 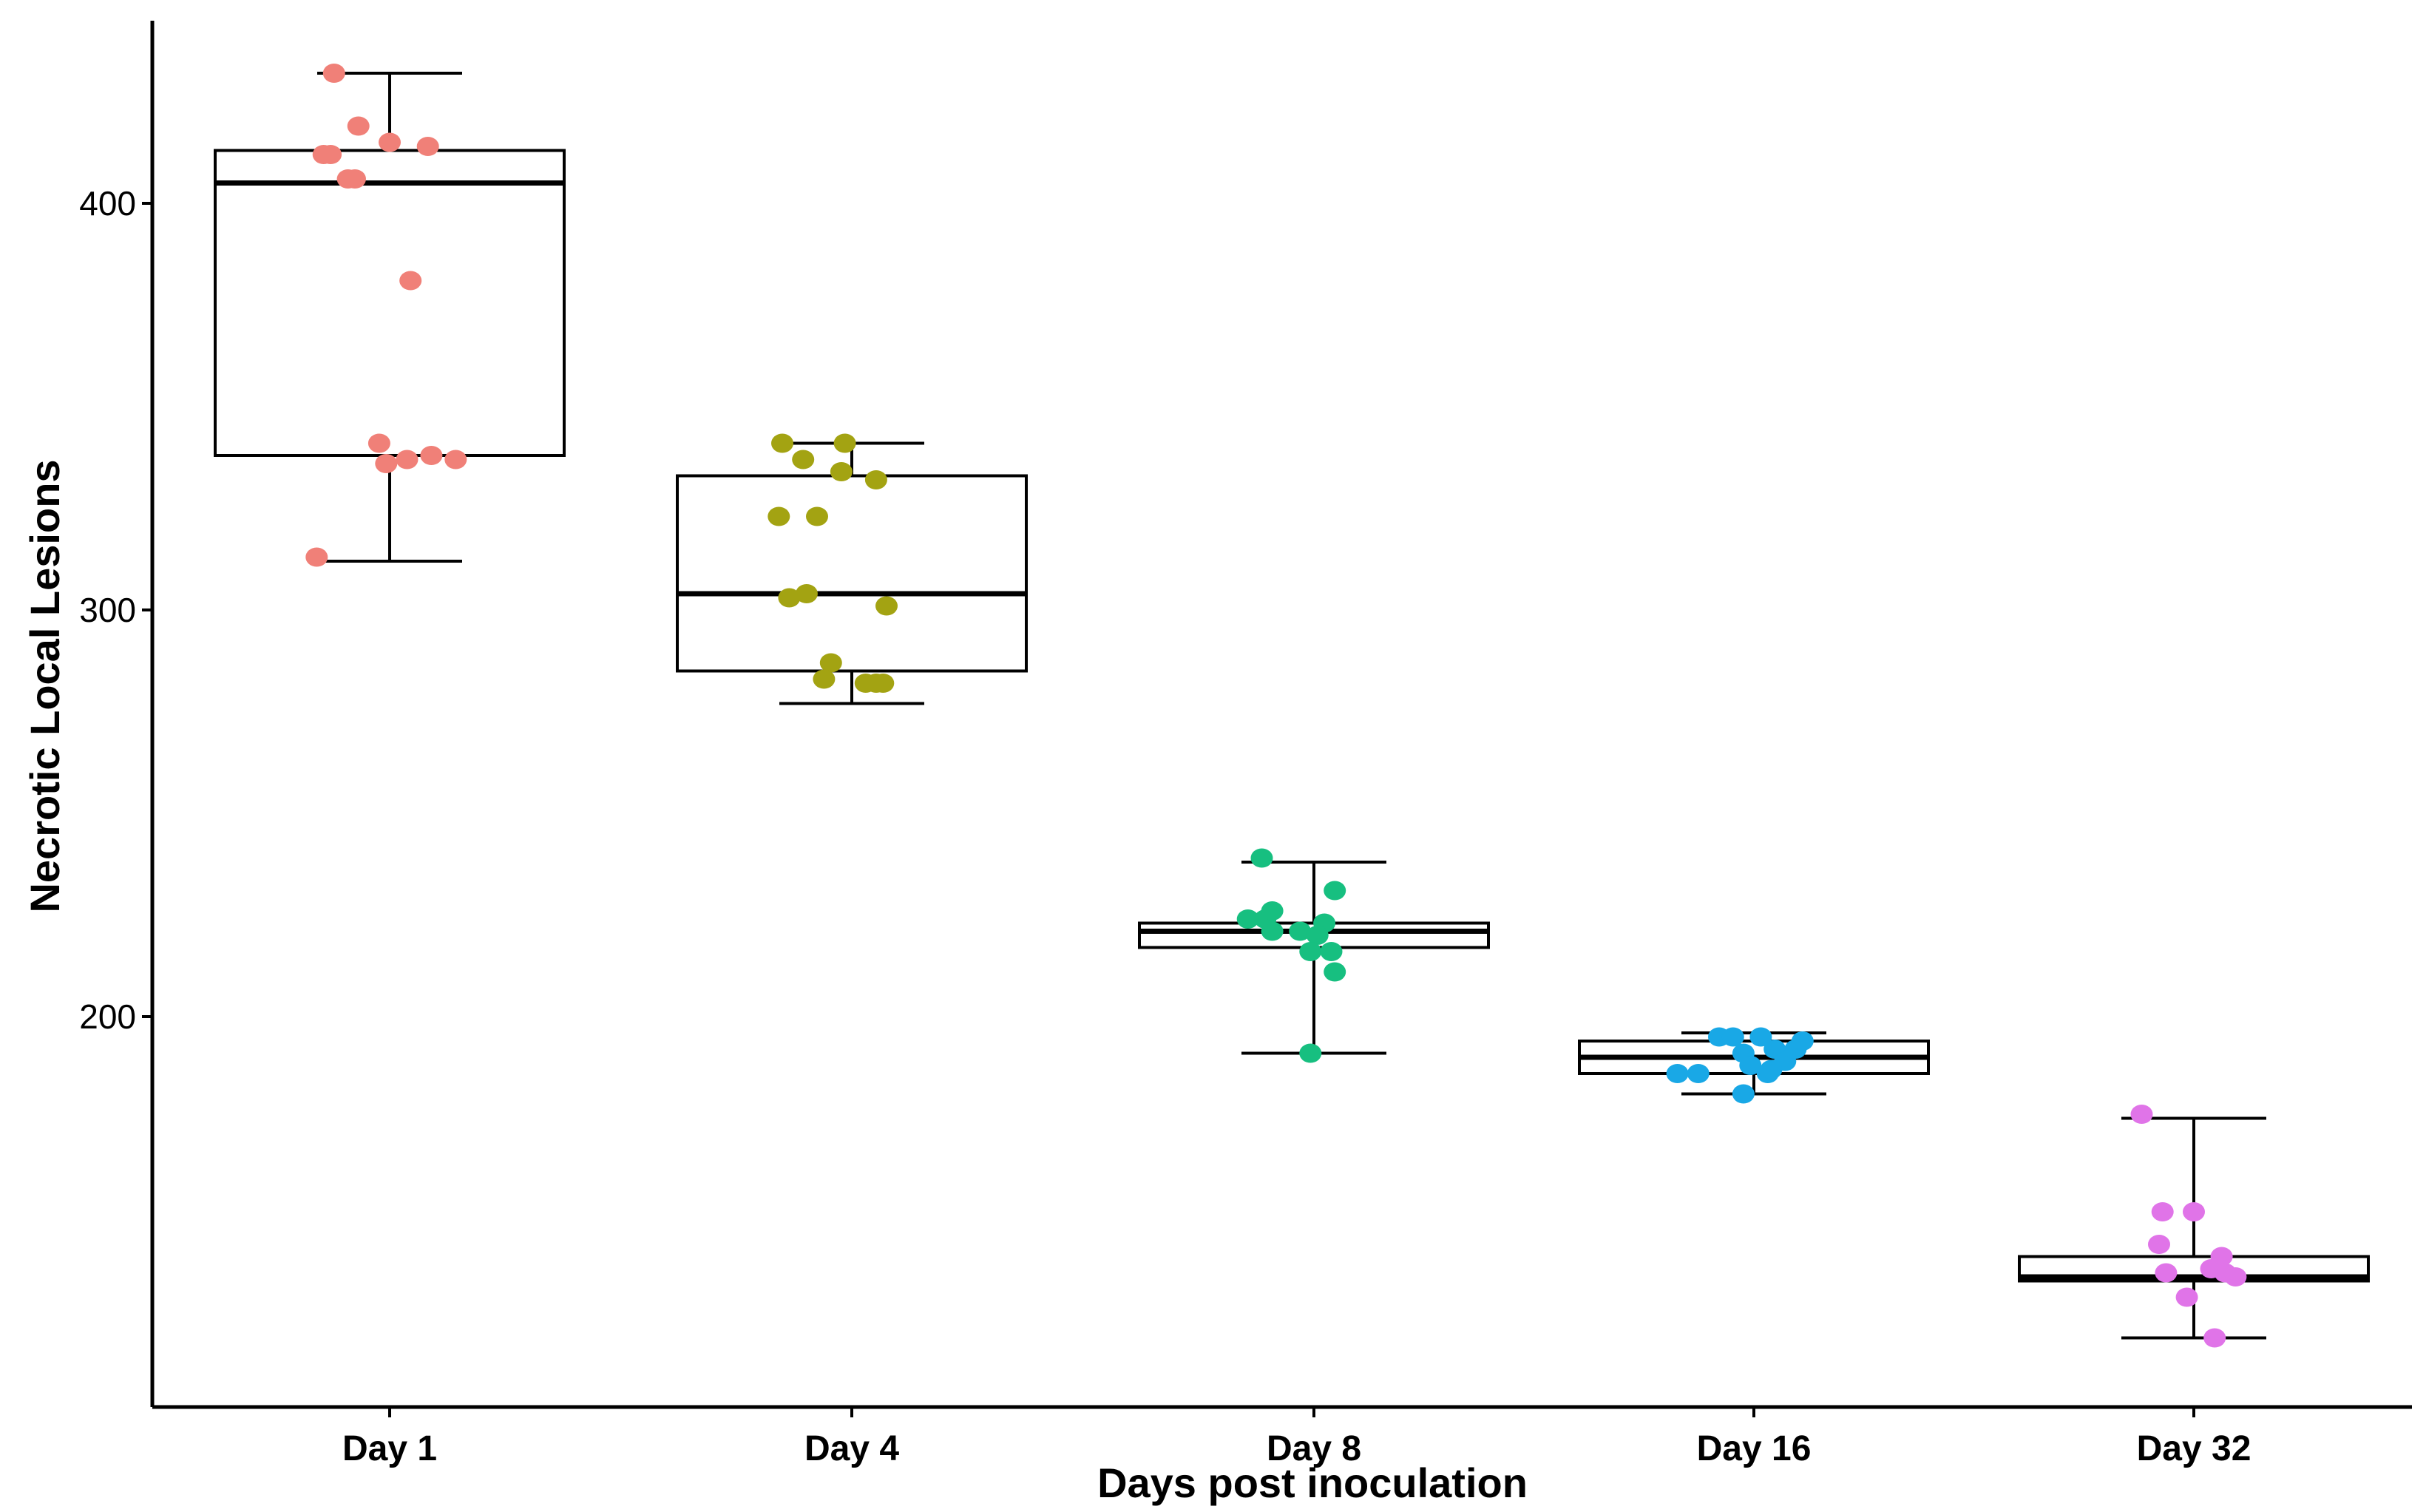 What do you see at coordinates (851, 1448) in the screenshot?
I see `x-tick-label: Day 4` at bounding box center [851, 1448].